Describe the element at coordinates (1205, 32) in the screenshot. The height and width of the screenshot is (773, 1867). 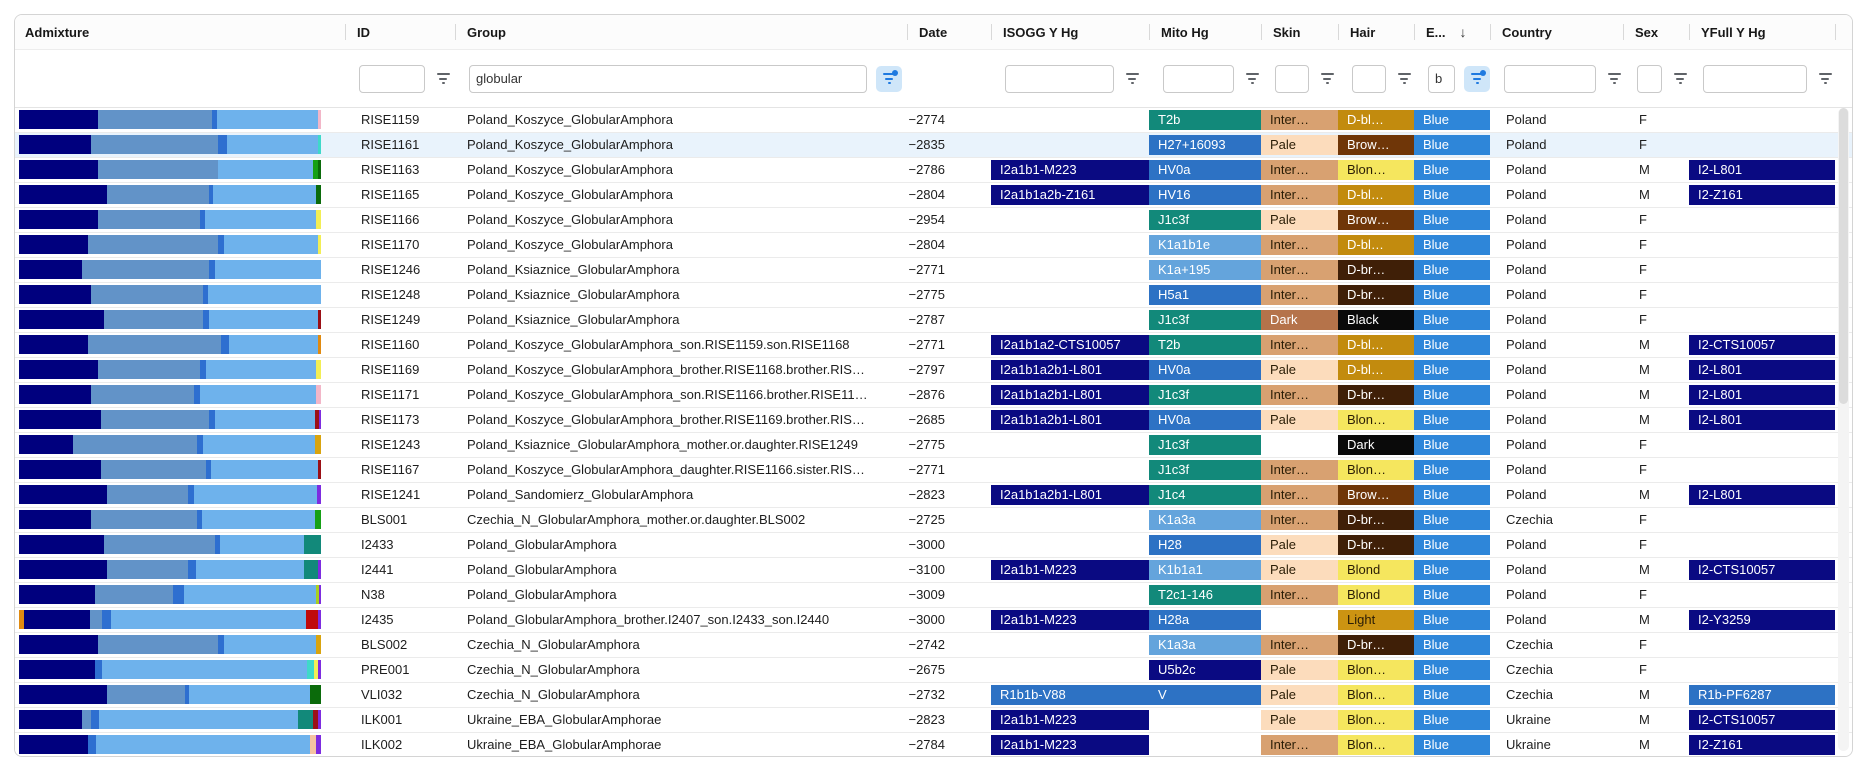
I see `col-header-mito: Mito Hg` at that location.